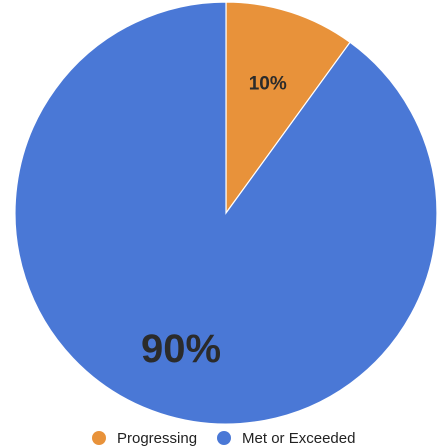 The width and height of the screenshot is (440, 448). What do you see at coordinates (157, 438) in the screenshot?
I see `legend-label-progressing: Progressing` at bounding box center [157, 438].